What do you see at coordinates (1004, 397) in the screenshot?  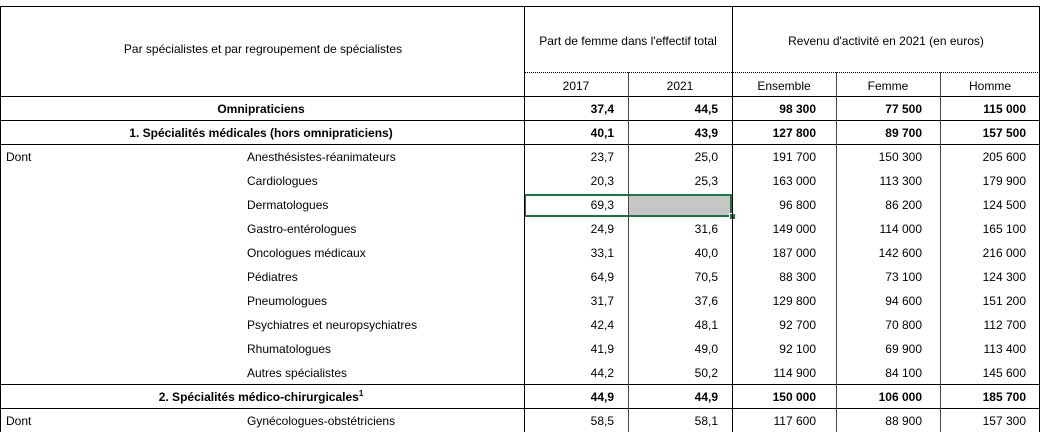 I see `cell-homme: 185 700` at bounding box center [1004, 397].